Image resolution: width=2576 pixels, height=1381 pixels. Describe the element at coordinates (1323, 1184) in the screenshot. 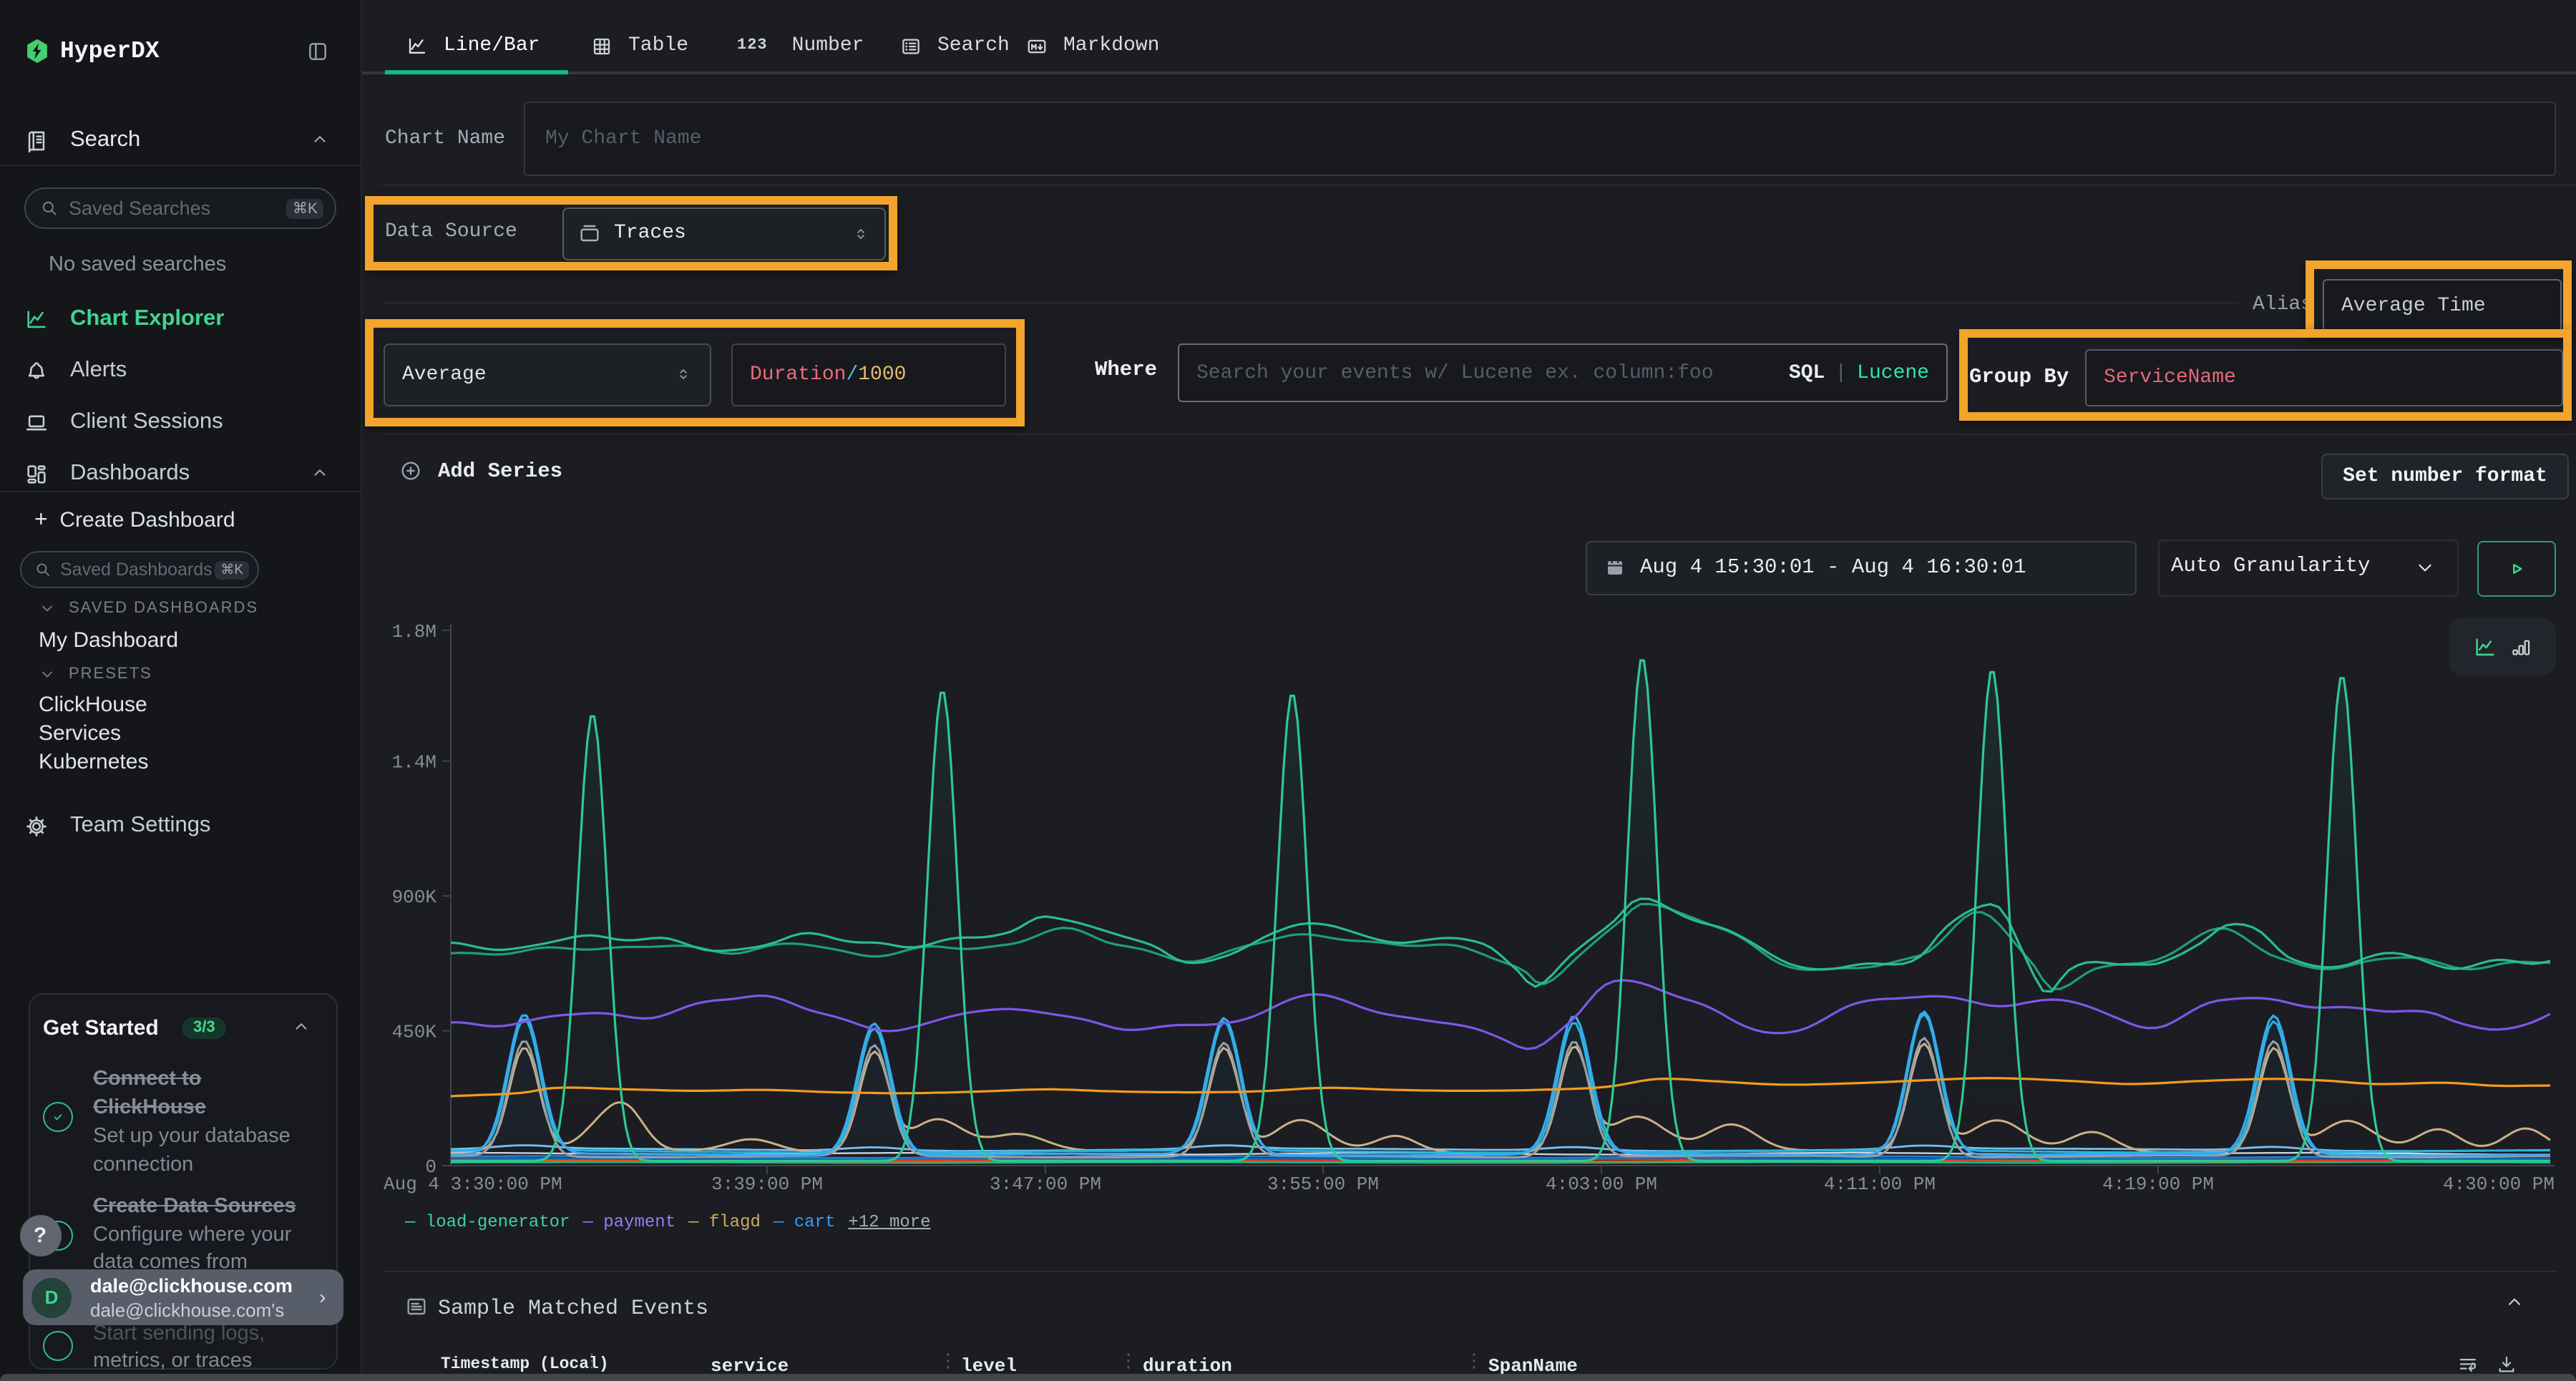

I see `svg-text: 3:55:00 PM` at that location.